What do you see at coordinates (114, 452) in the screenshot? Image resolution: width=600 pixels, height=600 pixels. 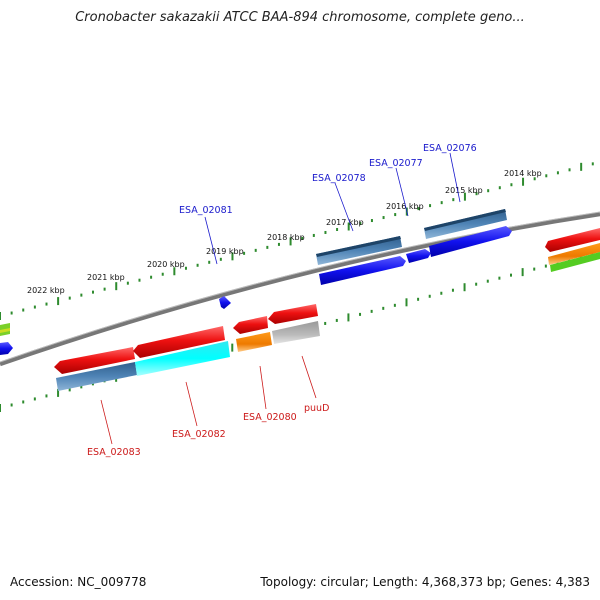 I see `gene-label-ESA_02083: ESA_02083` at bounding box center [114, 452].